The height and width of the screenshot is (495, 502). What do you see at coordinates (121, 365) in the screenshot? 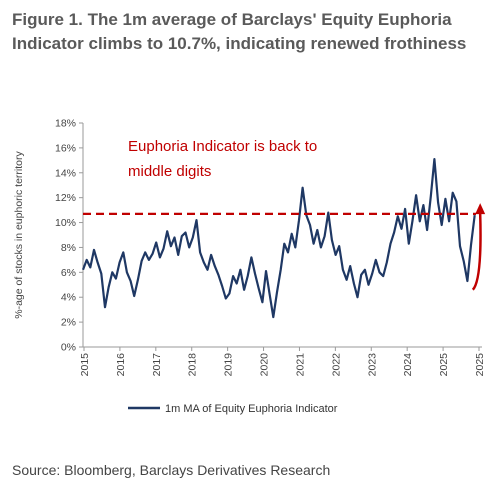
I see `x-tick-label: 2016` at bounding box center [121, 365].